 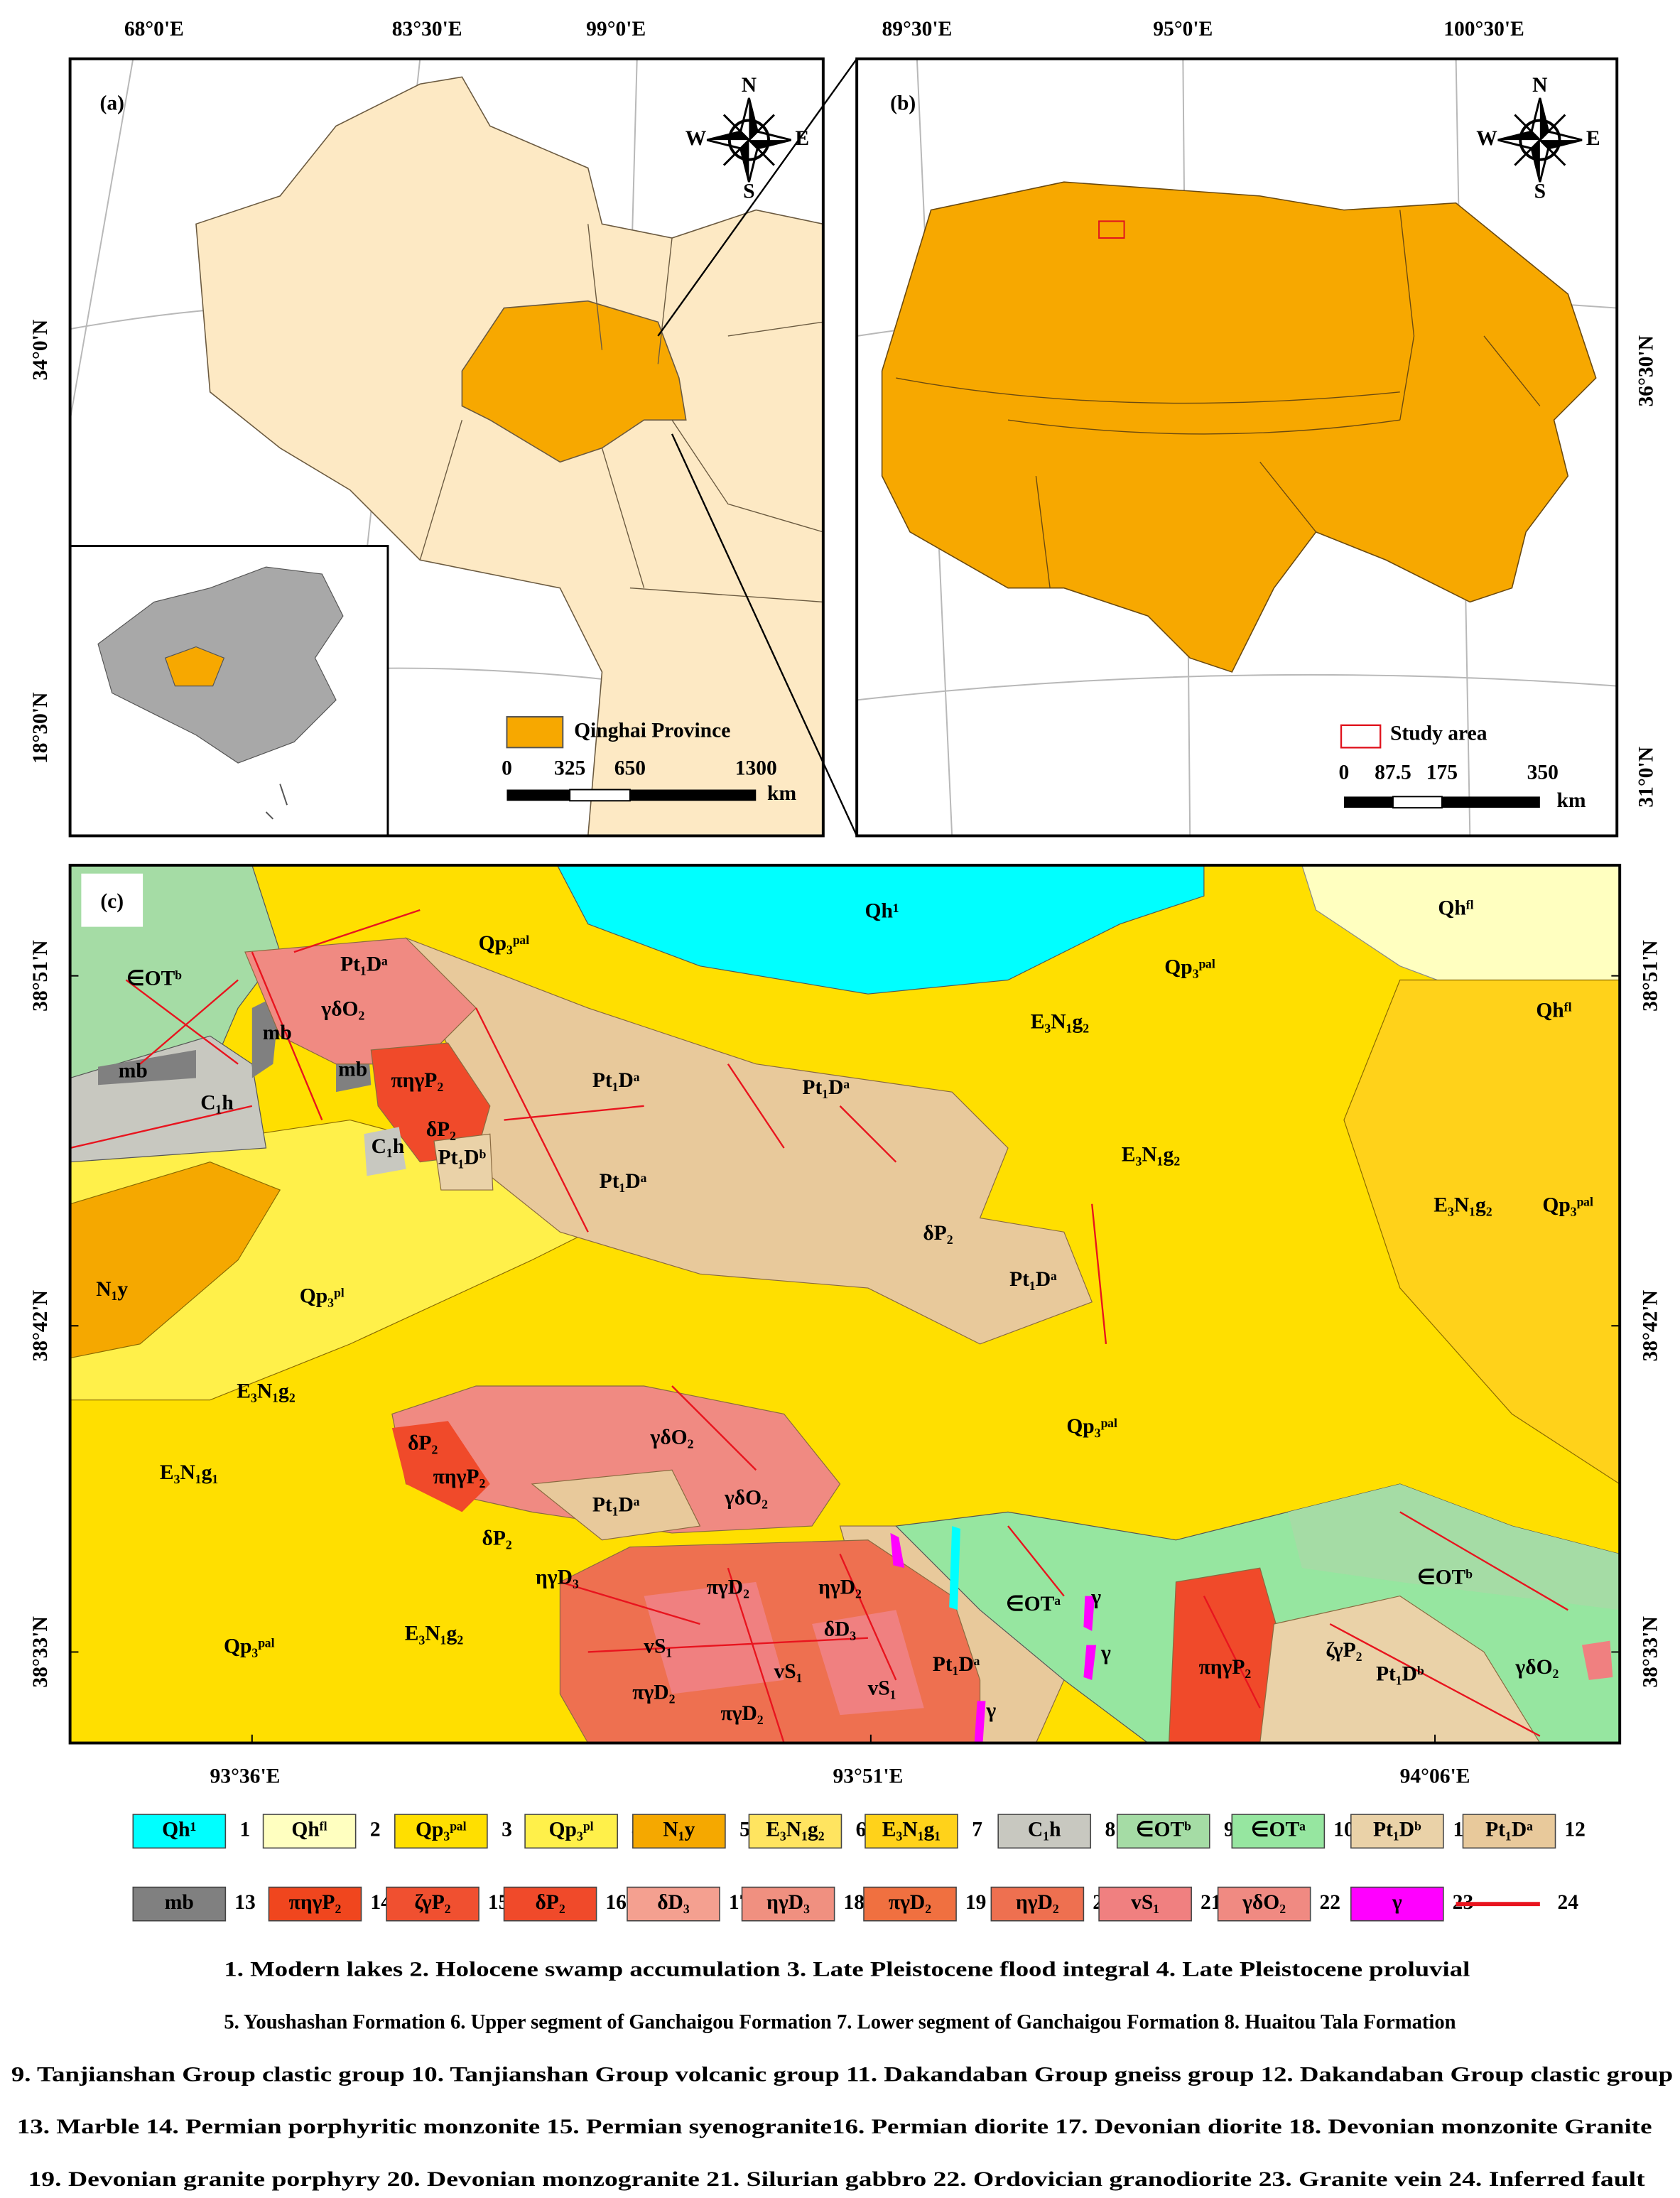 I want to click on legend-symbol: C₁h, so click(x=1045, y=1829).